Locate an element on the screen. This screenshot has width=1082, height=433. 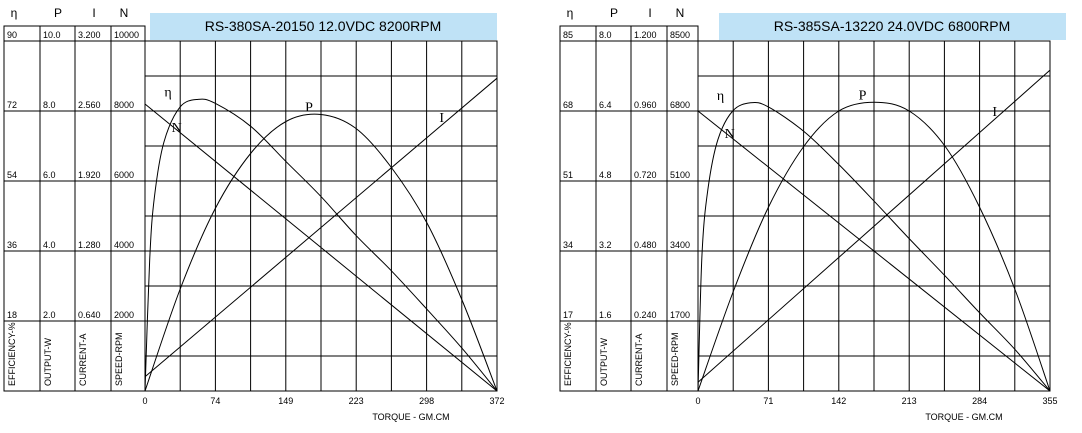
axis-tick-efficiency: 54 is located at coordinates (12, 175).